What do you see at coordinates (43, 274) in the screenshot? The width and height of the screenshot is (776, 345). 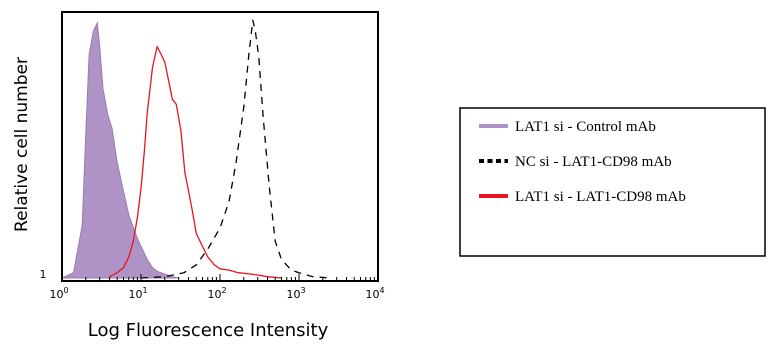 I see `y-tick-label: 1` at bounding box center [43, 274].